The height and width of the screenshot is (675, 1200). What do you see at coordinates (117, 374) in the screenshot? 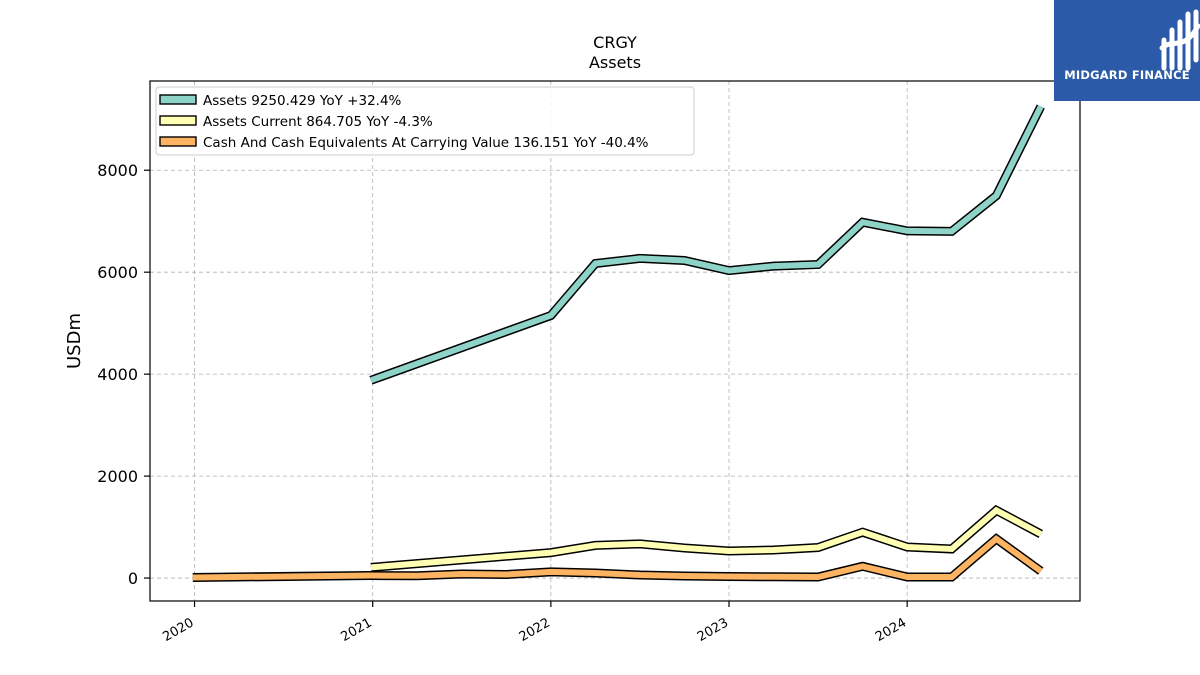
I see `y-tick-label: 4000` at bounding box center [117, 374].